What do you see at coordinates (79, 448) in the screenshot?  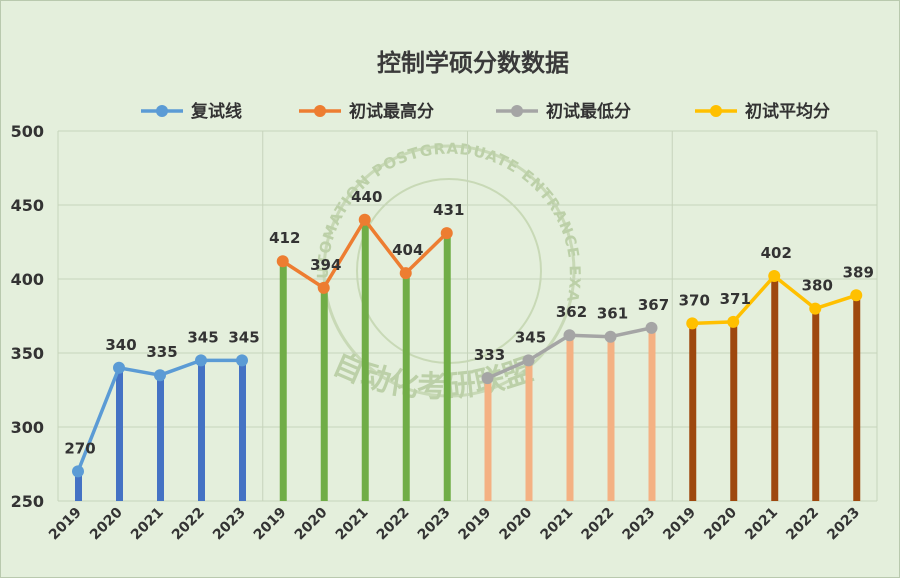 I see `data-label: 270` at bounding box center [79, 448].